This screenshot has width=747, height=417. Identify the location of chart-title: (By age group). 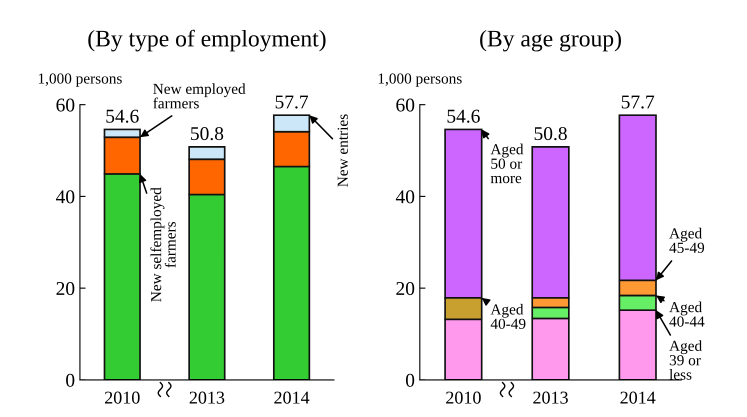
(550, 41).